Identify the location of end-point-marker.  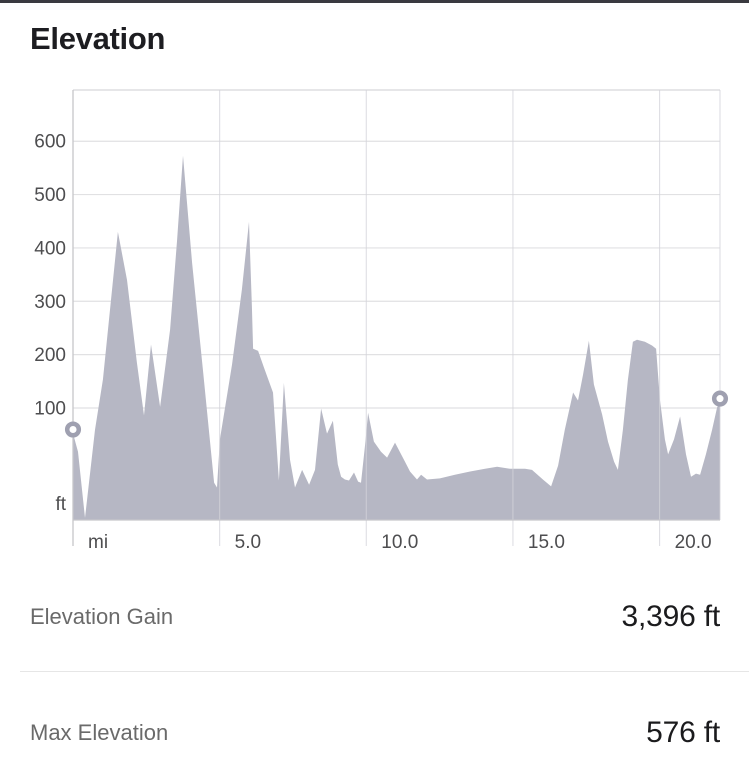
(720, 398).